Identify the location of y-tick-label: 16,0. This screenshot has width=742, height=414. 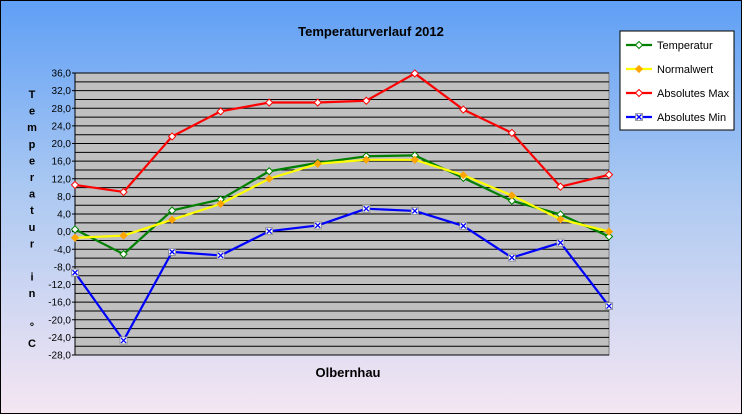
(62, 162).